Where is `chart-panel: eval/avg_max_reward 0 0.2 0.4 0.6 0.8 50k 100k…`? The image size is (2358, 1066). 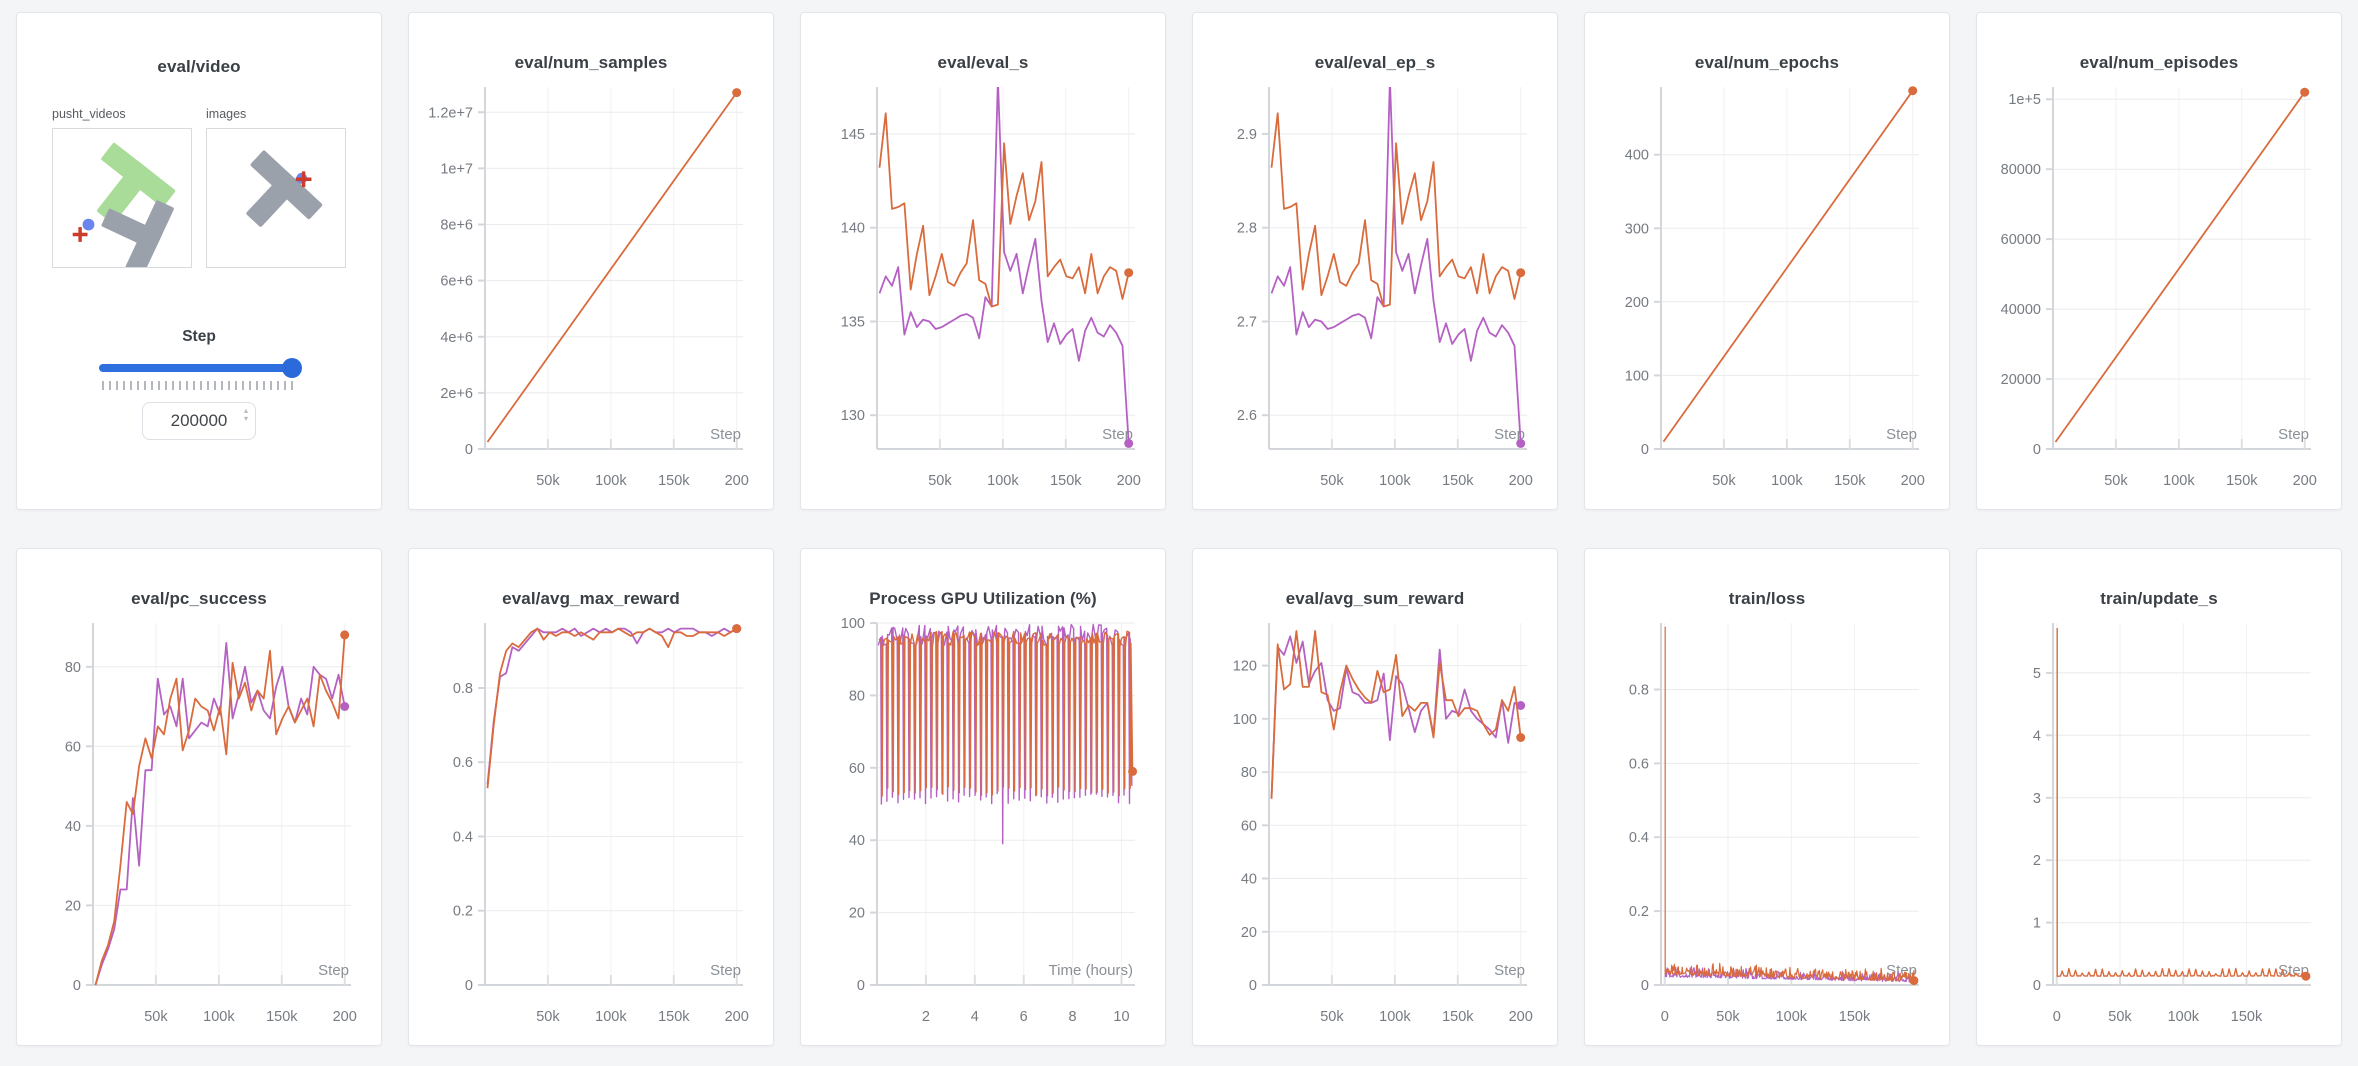
chart-panel: eval/avg_max_reward 0 0.2 0.4 0.6 0.8 50k 100k… is located at coordinates (591, 797).